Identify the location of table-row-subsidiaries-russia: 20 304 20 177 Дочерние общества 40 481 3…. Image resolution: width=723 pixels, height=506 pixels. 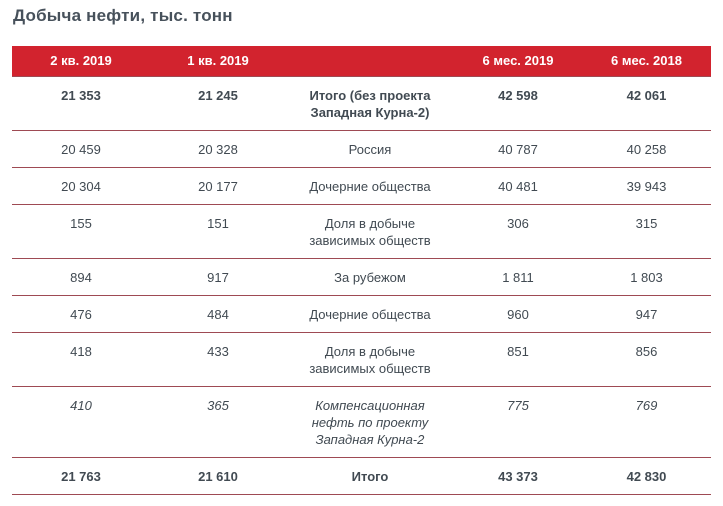
(361, 186).